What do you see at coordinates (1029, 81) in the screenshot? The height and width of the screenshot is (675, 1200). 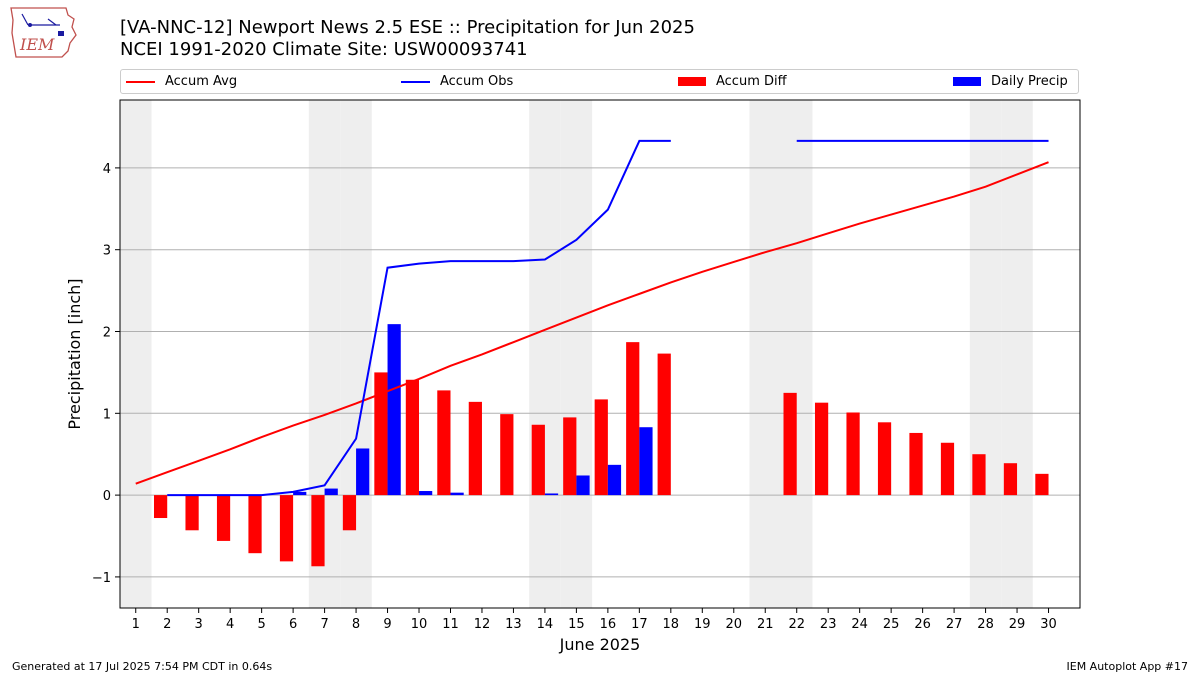 I see `legend-label-daily-precip: Daily Precip` at bounding box center [1029, 81].